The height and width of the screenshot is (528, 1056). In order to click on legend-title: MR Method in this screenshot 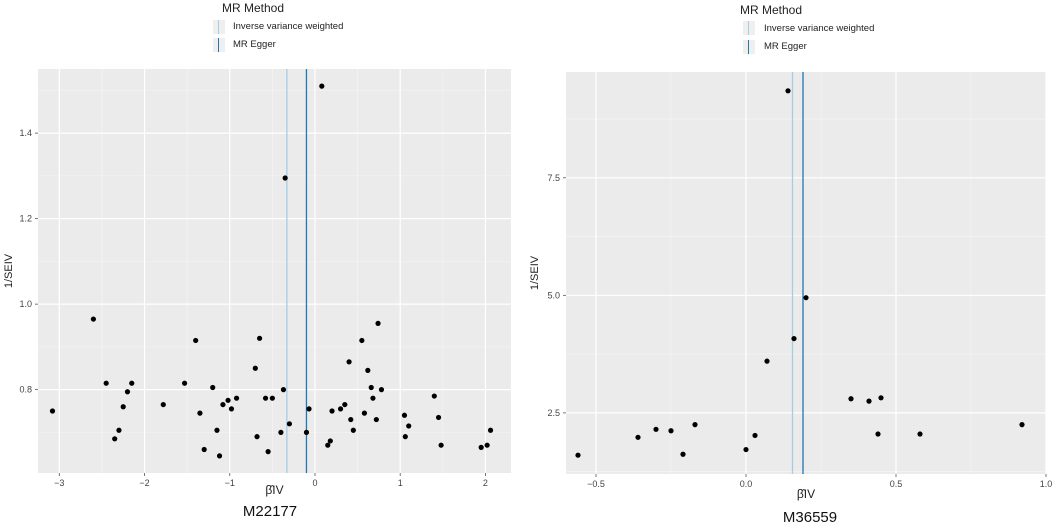, I will do `click(771, 10)`.